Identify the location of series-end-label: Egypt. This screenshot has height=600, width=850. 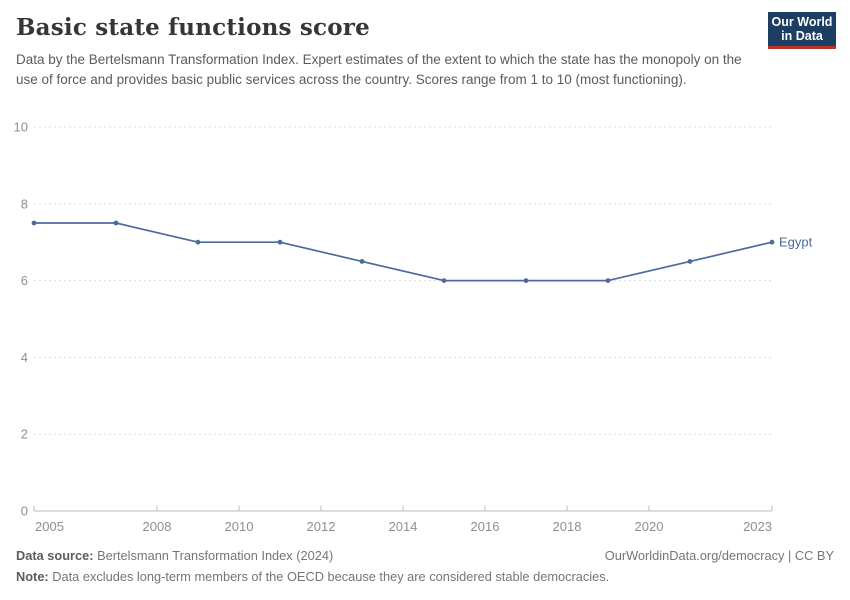
(796, 242).